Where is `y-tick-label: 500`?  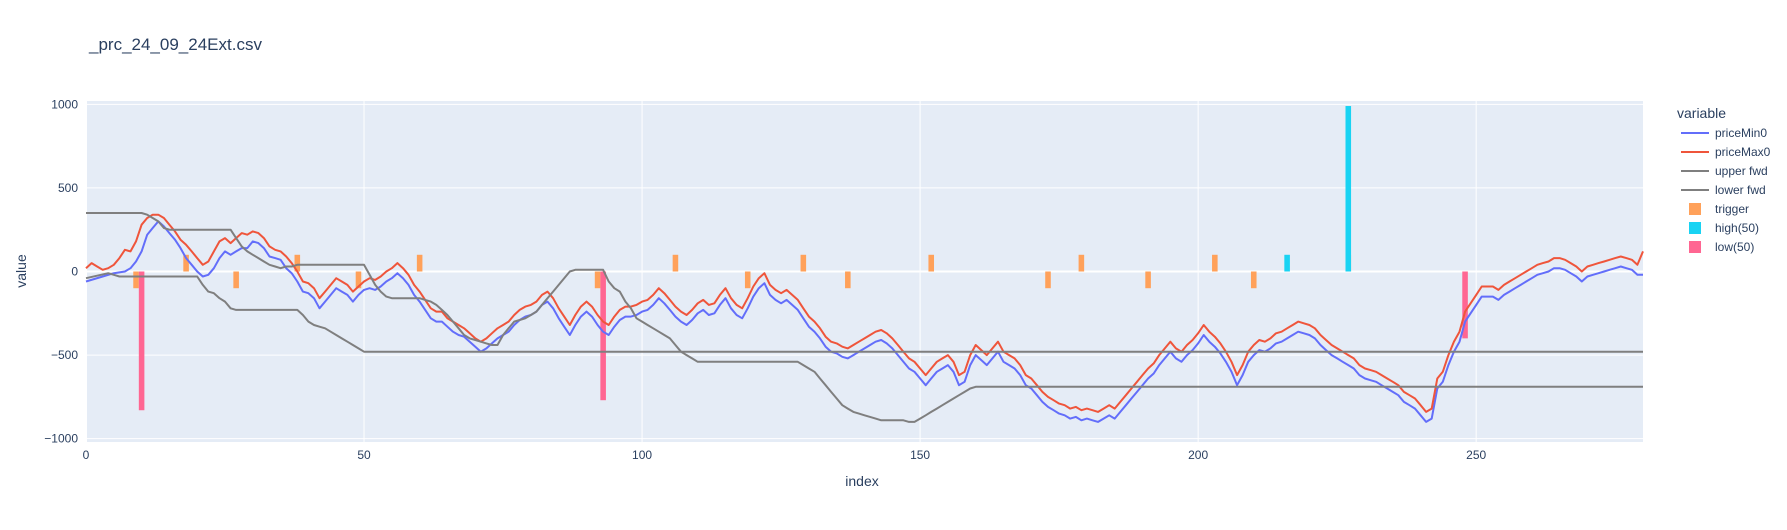 y-tick-label: 500 is located at coordinates (68, 188).